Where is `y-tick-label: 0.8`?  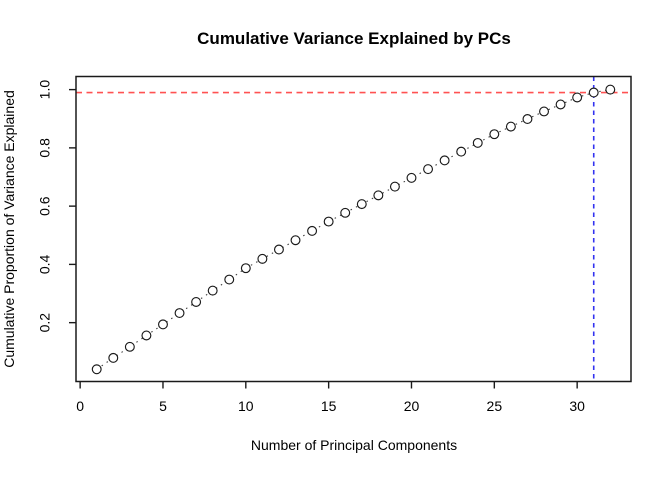 y-tick-label: 0.8 is located at coordinates (45, 148).